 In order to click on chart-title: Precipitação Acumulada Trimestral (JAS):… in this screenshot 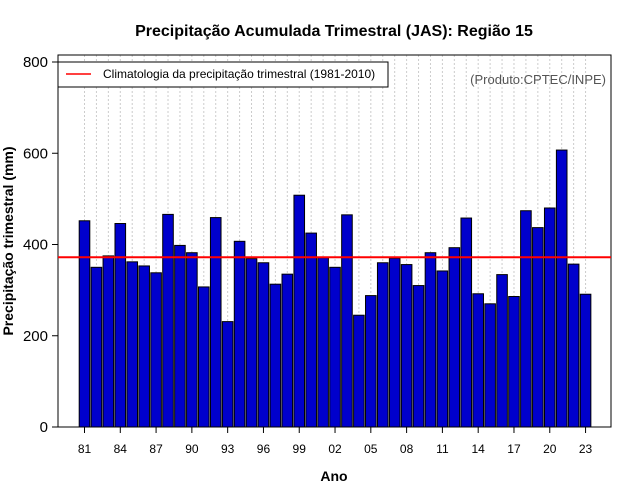, I will do `click(334, 31)`.